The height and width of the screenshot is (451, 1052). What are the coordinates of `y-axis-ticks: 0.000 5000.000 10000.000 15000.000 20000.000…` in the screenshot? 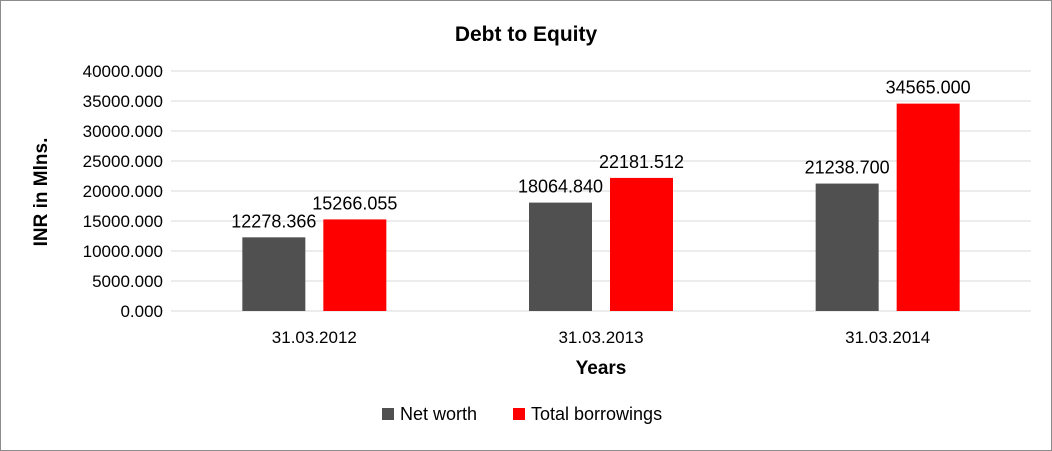 It's located at (123, 191).